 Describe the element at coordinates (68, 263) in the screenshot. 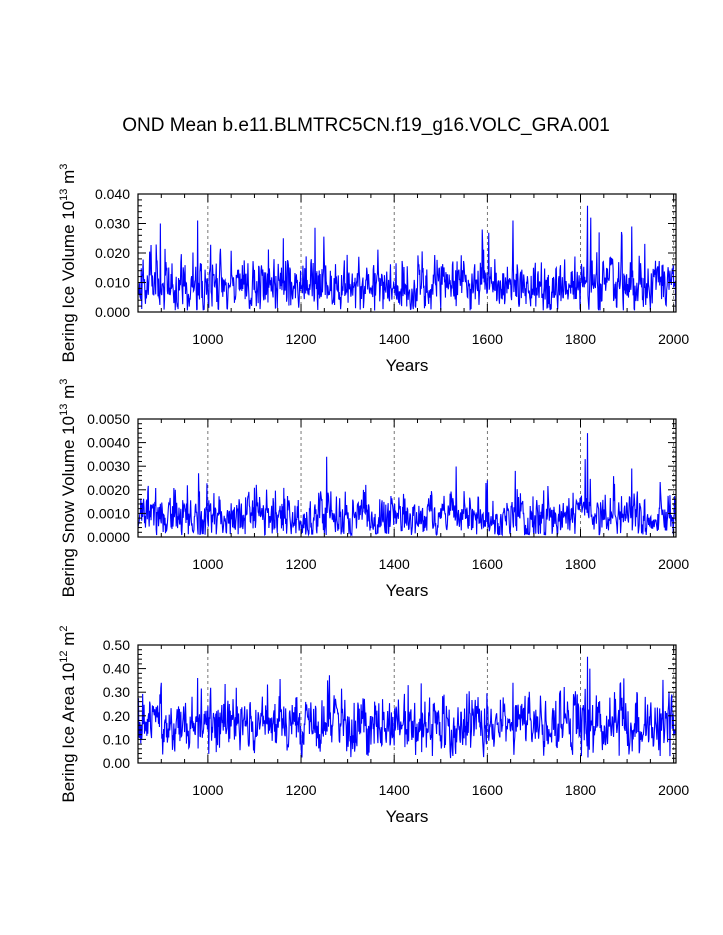

I see `y-axis-label: Bering Ice Volume 1013 m3` at that location.